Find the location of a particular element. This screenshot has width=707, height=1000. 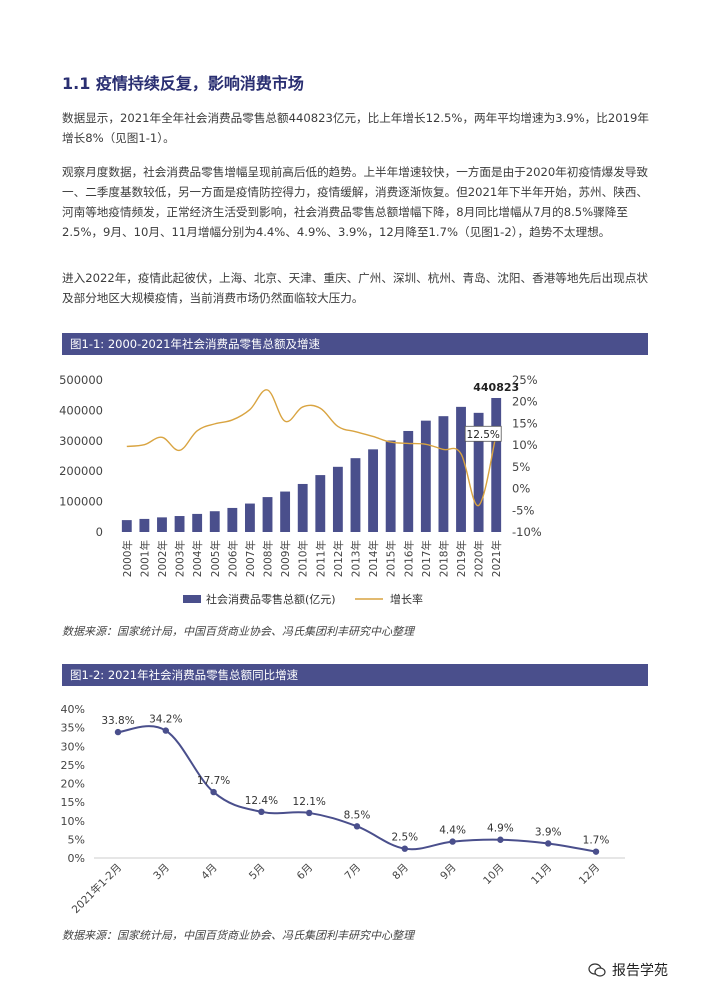

wechat-icon is located at coordinates (597, 970).